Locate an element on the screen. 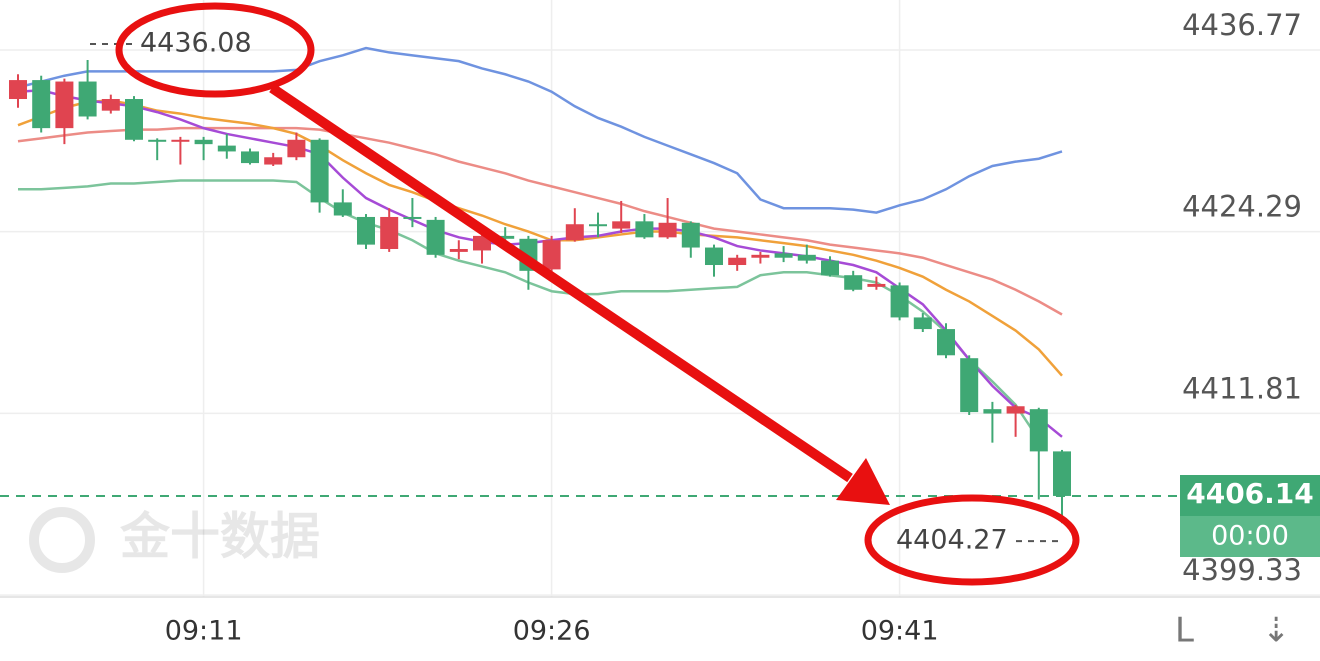 This screenshot has width=1320, height=661. last-price-label: 4406.14 is located at coordinates (1250, 493).